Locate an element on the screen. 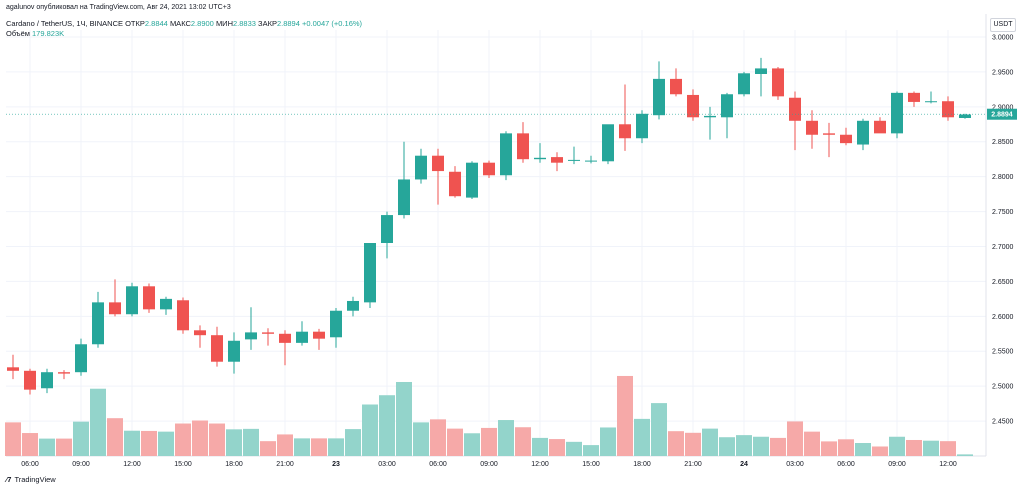 The width and height of the screenshot is (1024, 490). brand-name: TradingView is located at coordinates (35, 479).